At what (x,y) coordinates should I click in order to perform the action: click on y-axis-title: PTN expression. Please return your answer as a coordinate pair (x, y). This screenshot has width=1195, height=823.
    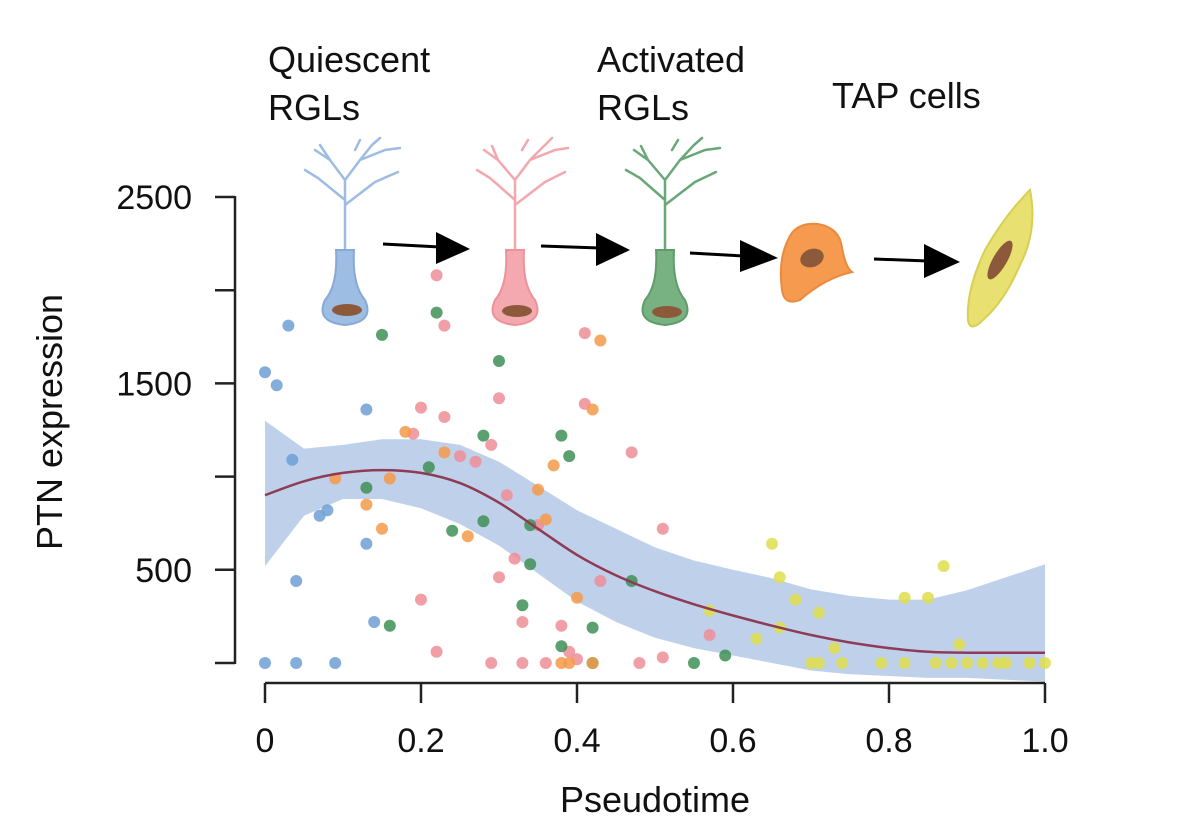
    Looking at the image, I should click on (49, 422).